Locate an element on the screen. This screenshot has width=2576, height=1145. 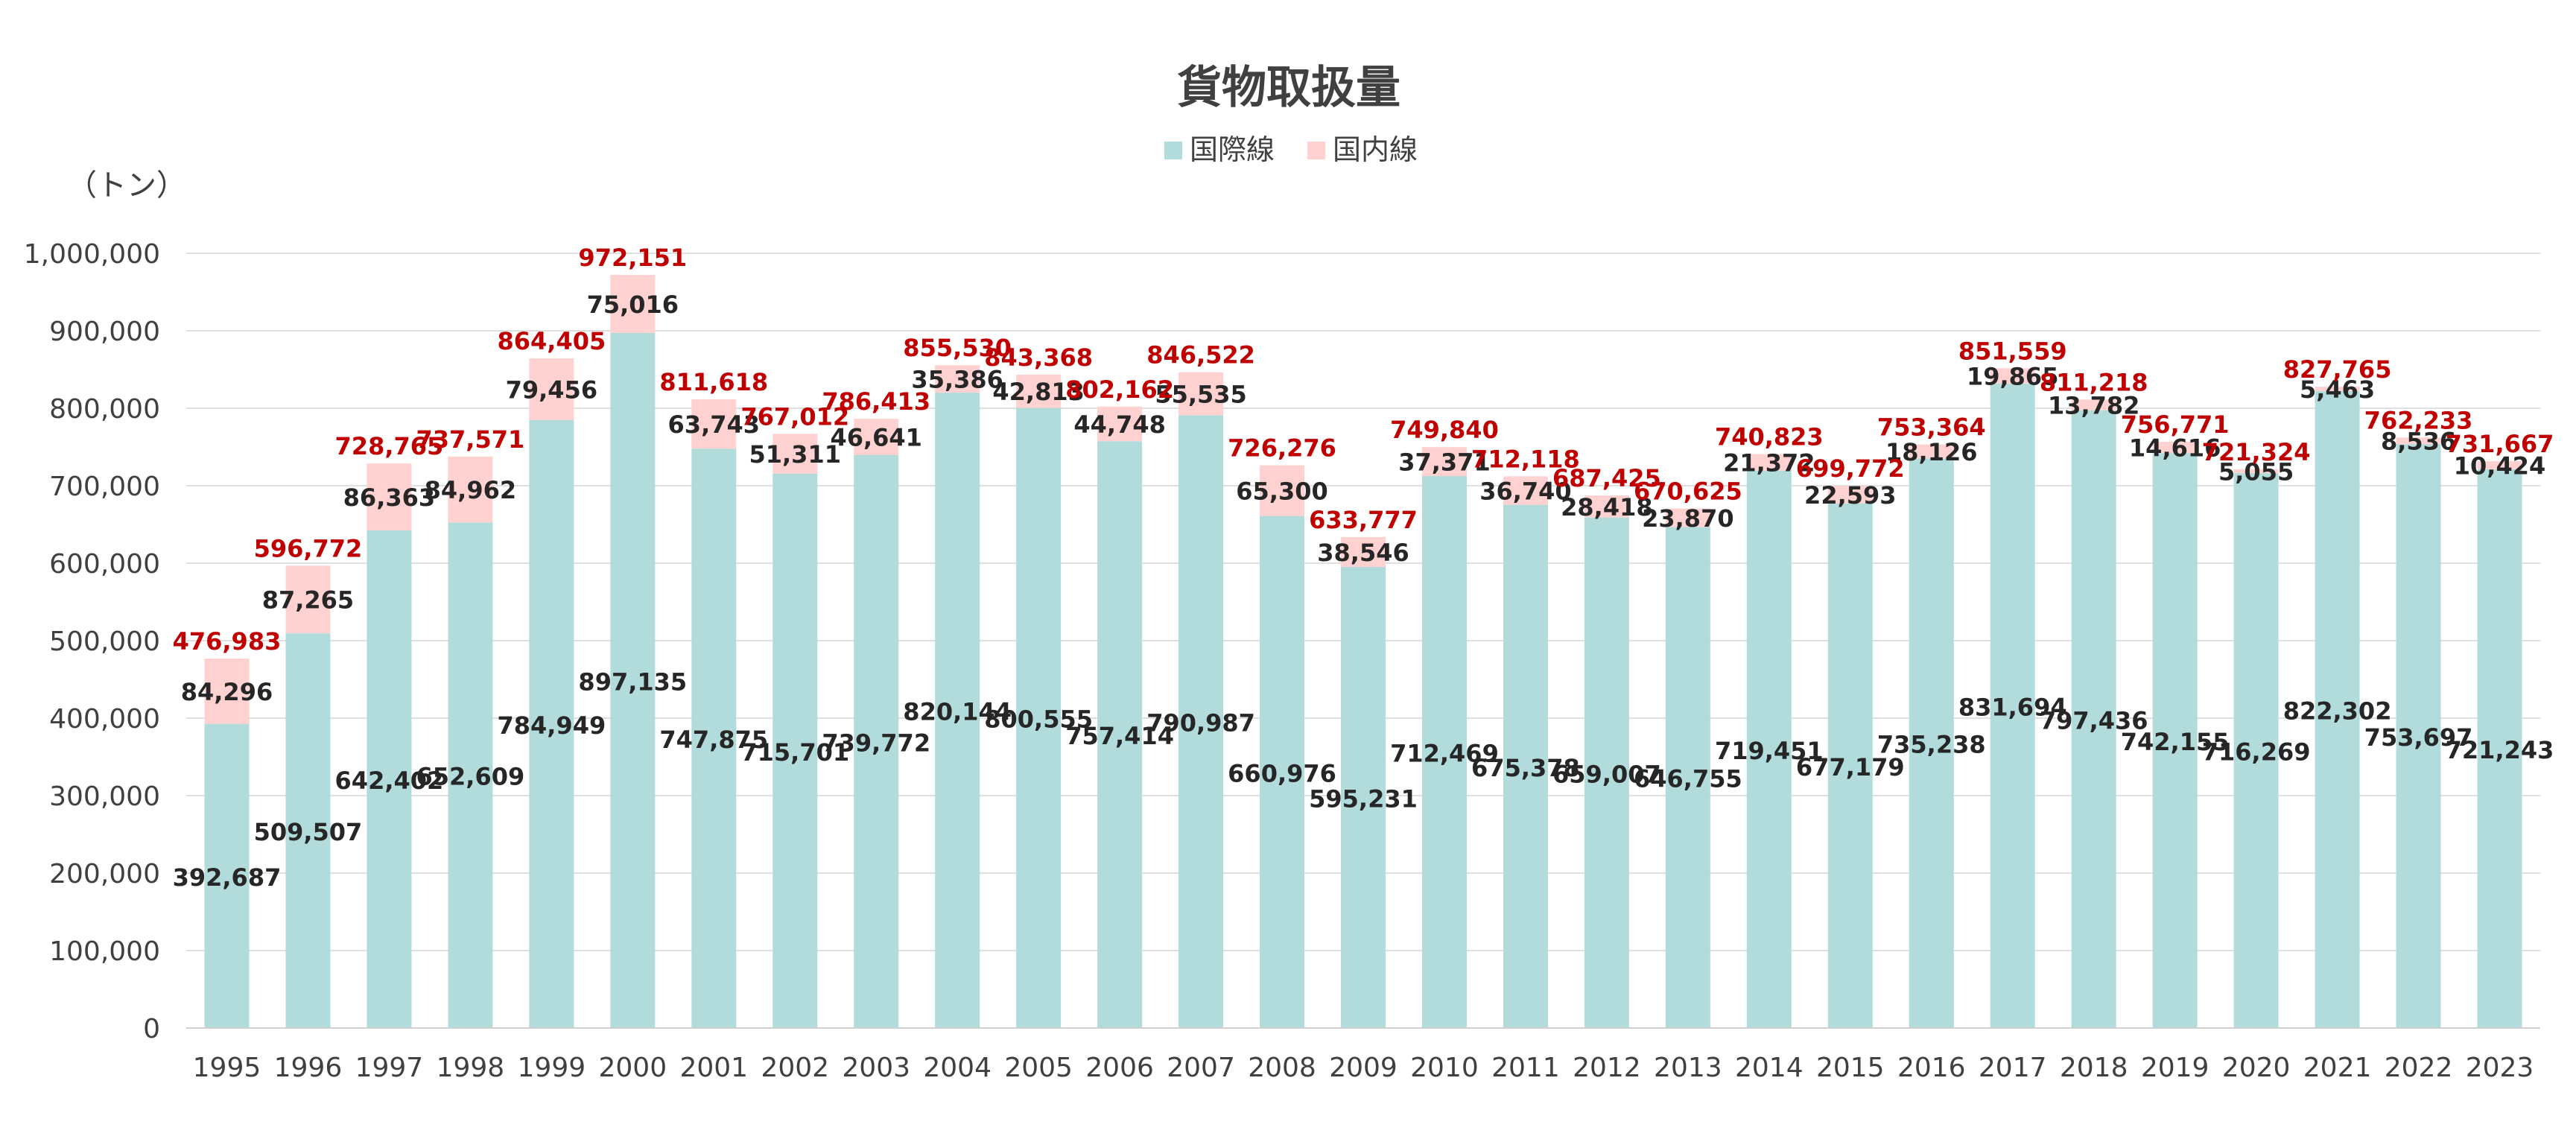
label-domestic-2005: 42,813 is located at coordinates (1038, 392).